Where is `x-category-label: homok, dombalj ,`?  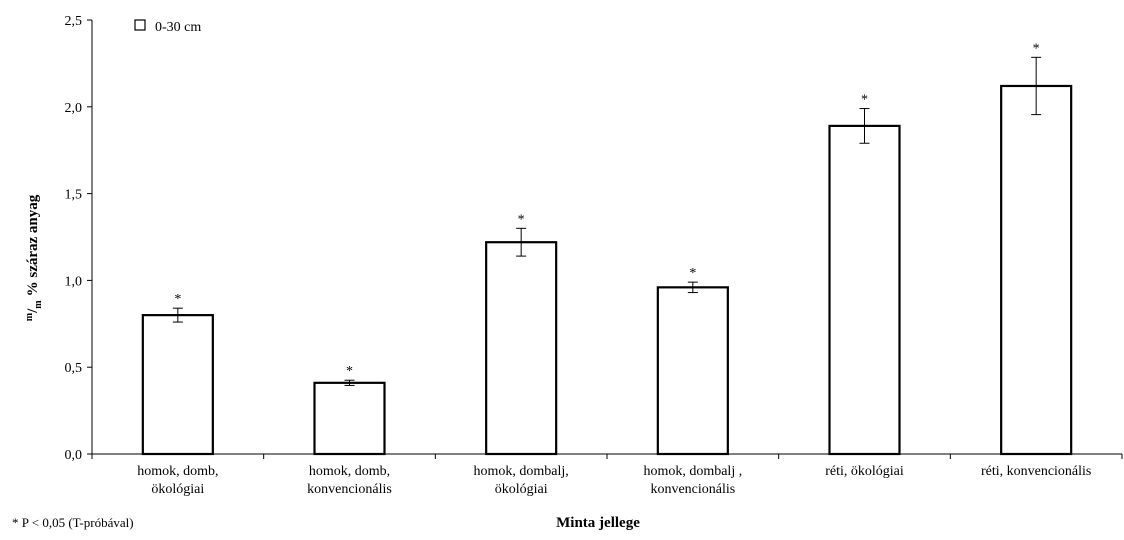 x-category-label: homok, dombalj , is located at coordinates (692, 471).